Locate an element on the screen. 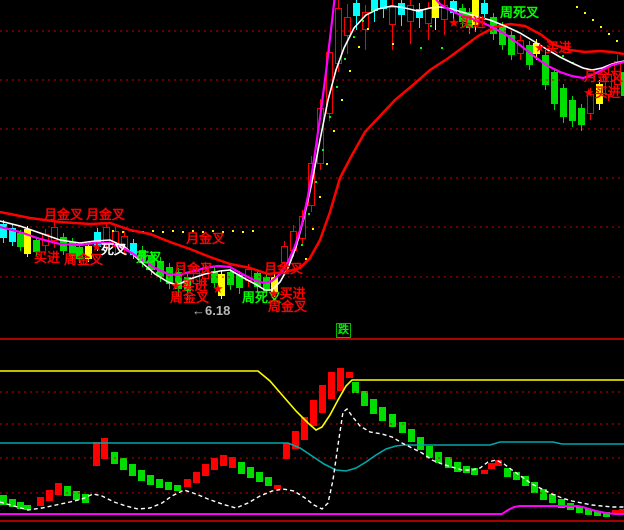 Image resolution: width=624 pixels, height=530 pixels. signal-label: 买进 is located at coordinates (47, 257).